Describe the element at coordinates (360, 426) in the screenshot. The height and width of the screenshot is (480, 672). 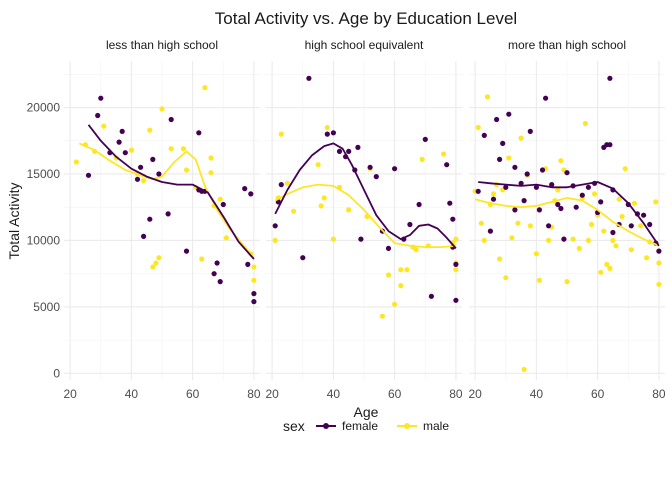
I see `legend-label-female: female` at that location.